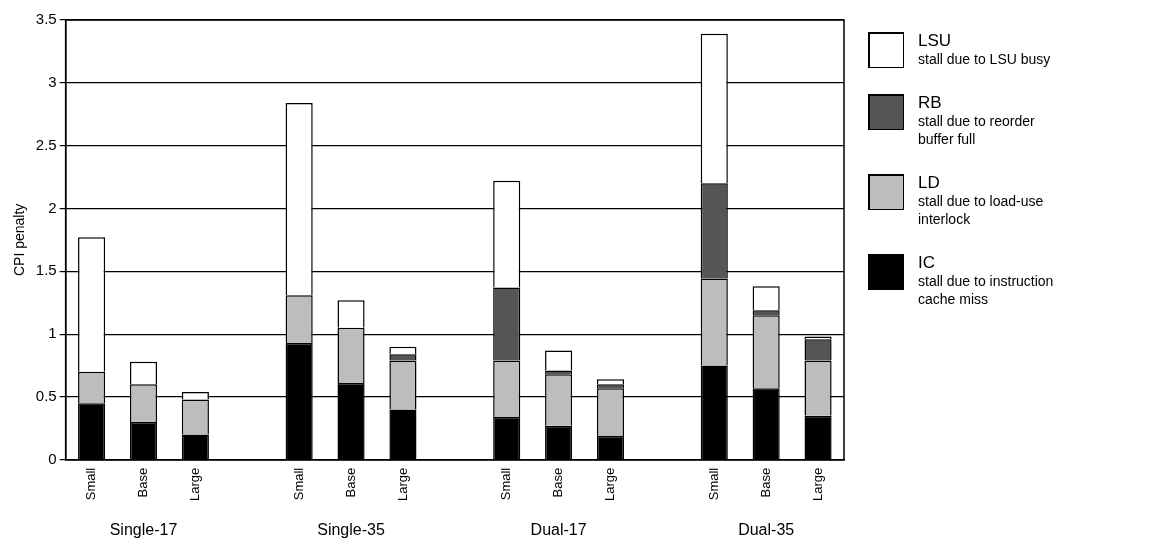 This screenshot has height=553, width=1157. What do you see at coordinates (46, 396) in the screenshot?
I see `y-tick-label: 0.5` at bounding box center [46, 396].